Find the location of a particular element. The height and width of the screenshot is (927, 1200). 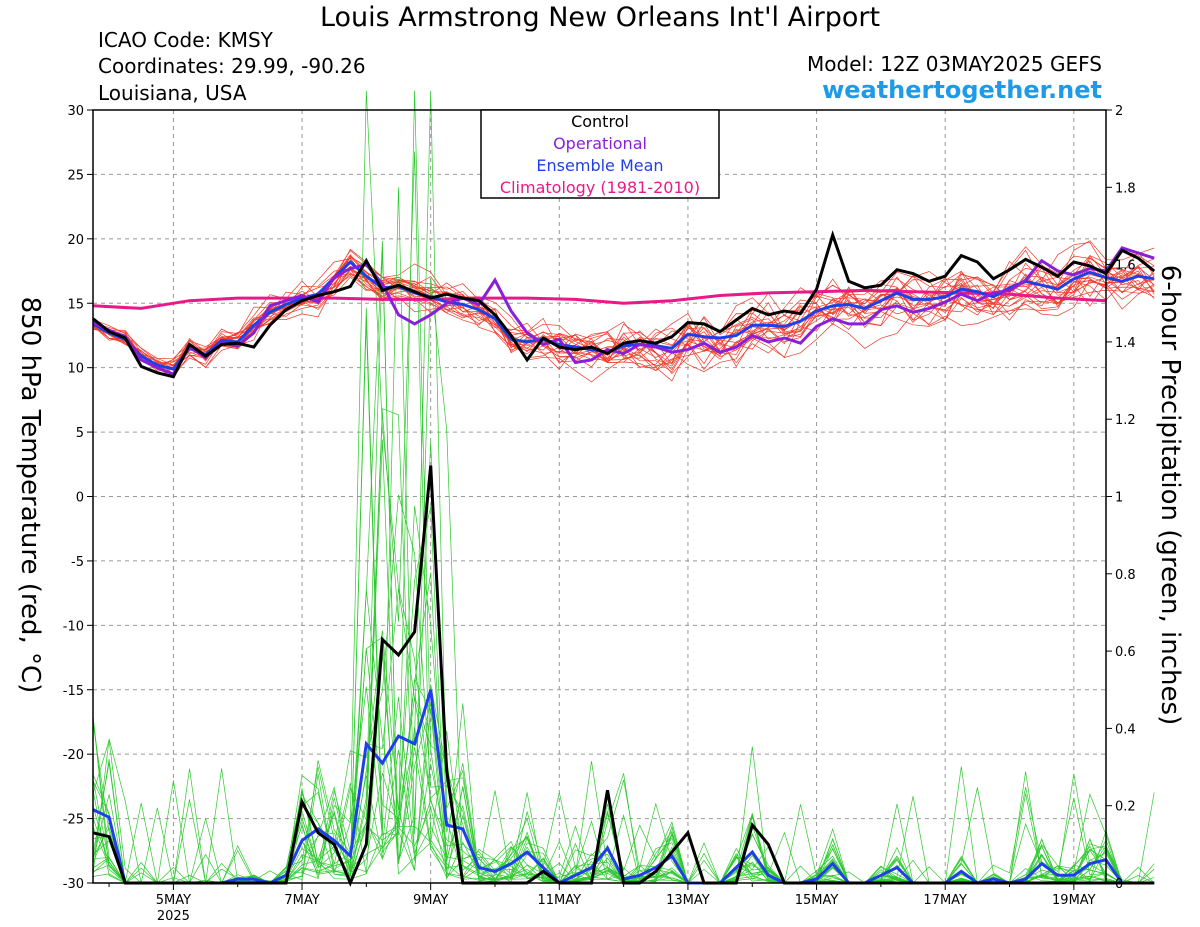

x-tick-year: 2025 is located at coordinates (173, 916).